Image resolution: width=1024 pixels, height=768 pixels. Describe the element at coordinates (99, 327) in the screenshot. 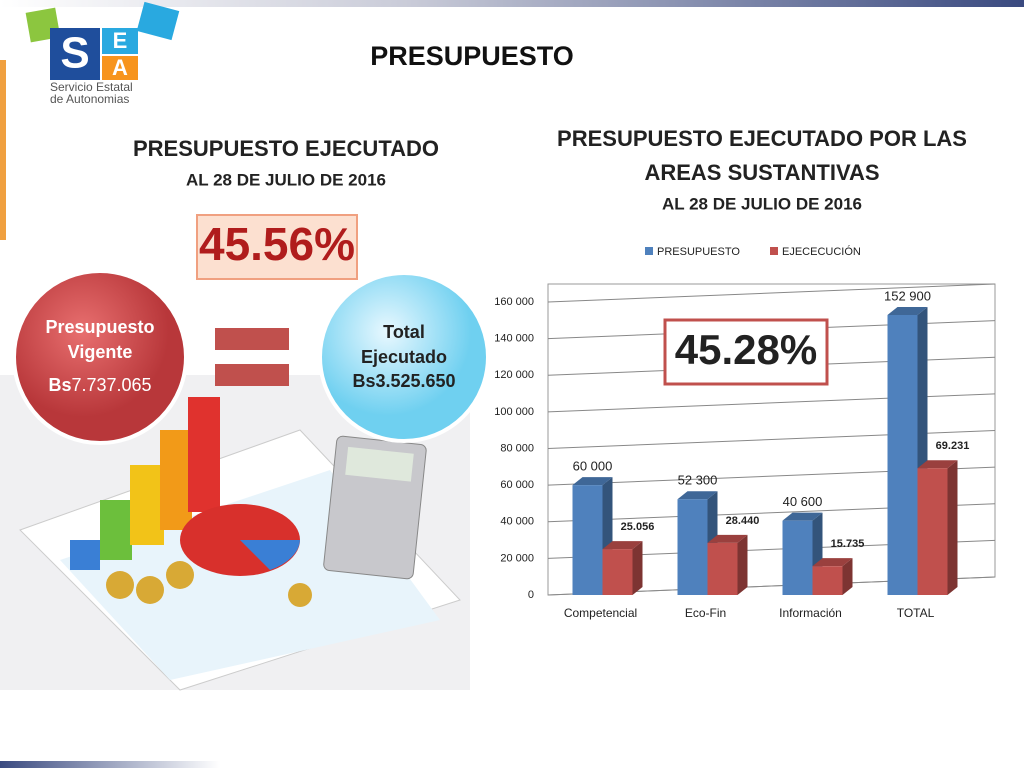

I see `circle-label: Presupuesto` at that location.